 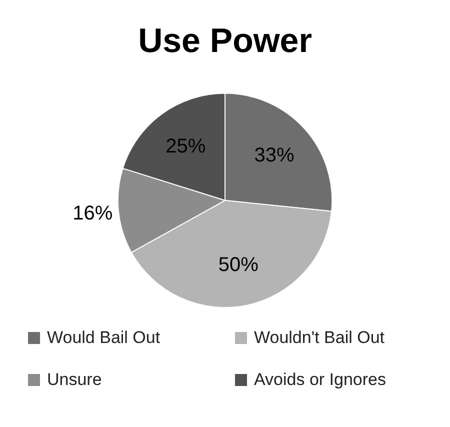 What do you see at coordinates (186, 146) in the screenshot?
I see `data-label: 25%` at bounding box center [186, 146].